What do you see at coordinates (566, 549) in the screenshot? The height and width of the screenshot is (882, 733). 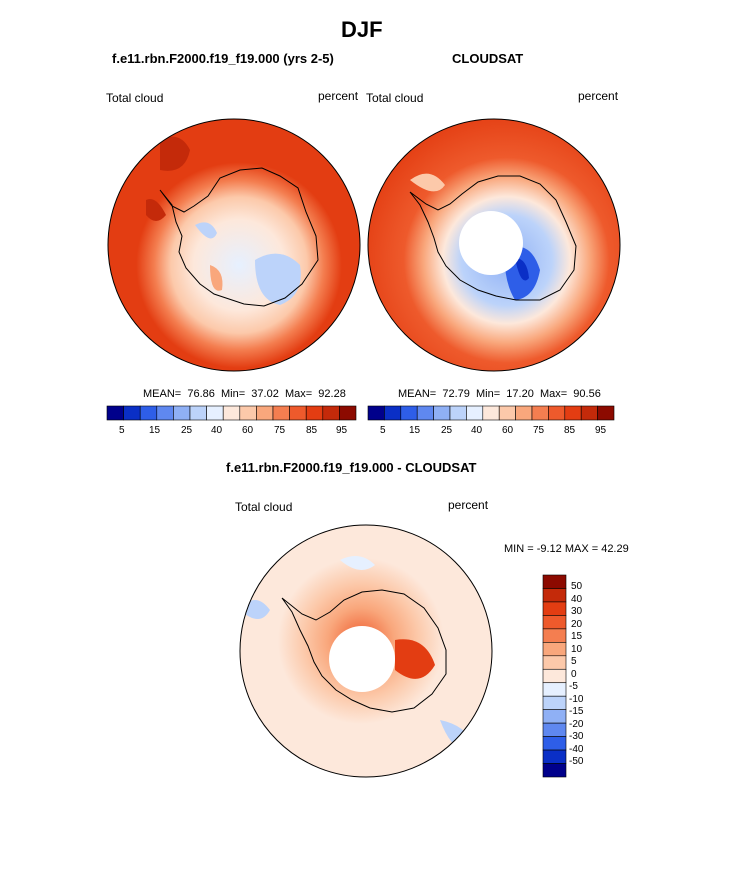 I see `panel3-minmax: MIN = -9.12 MAX = 42.29` at bounding box center [566, 549].